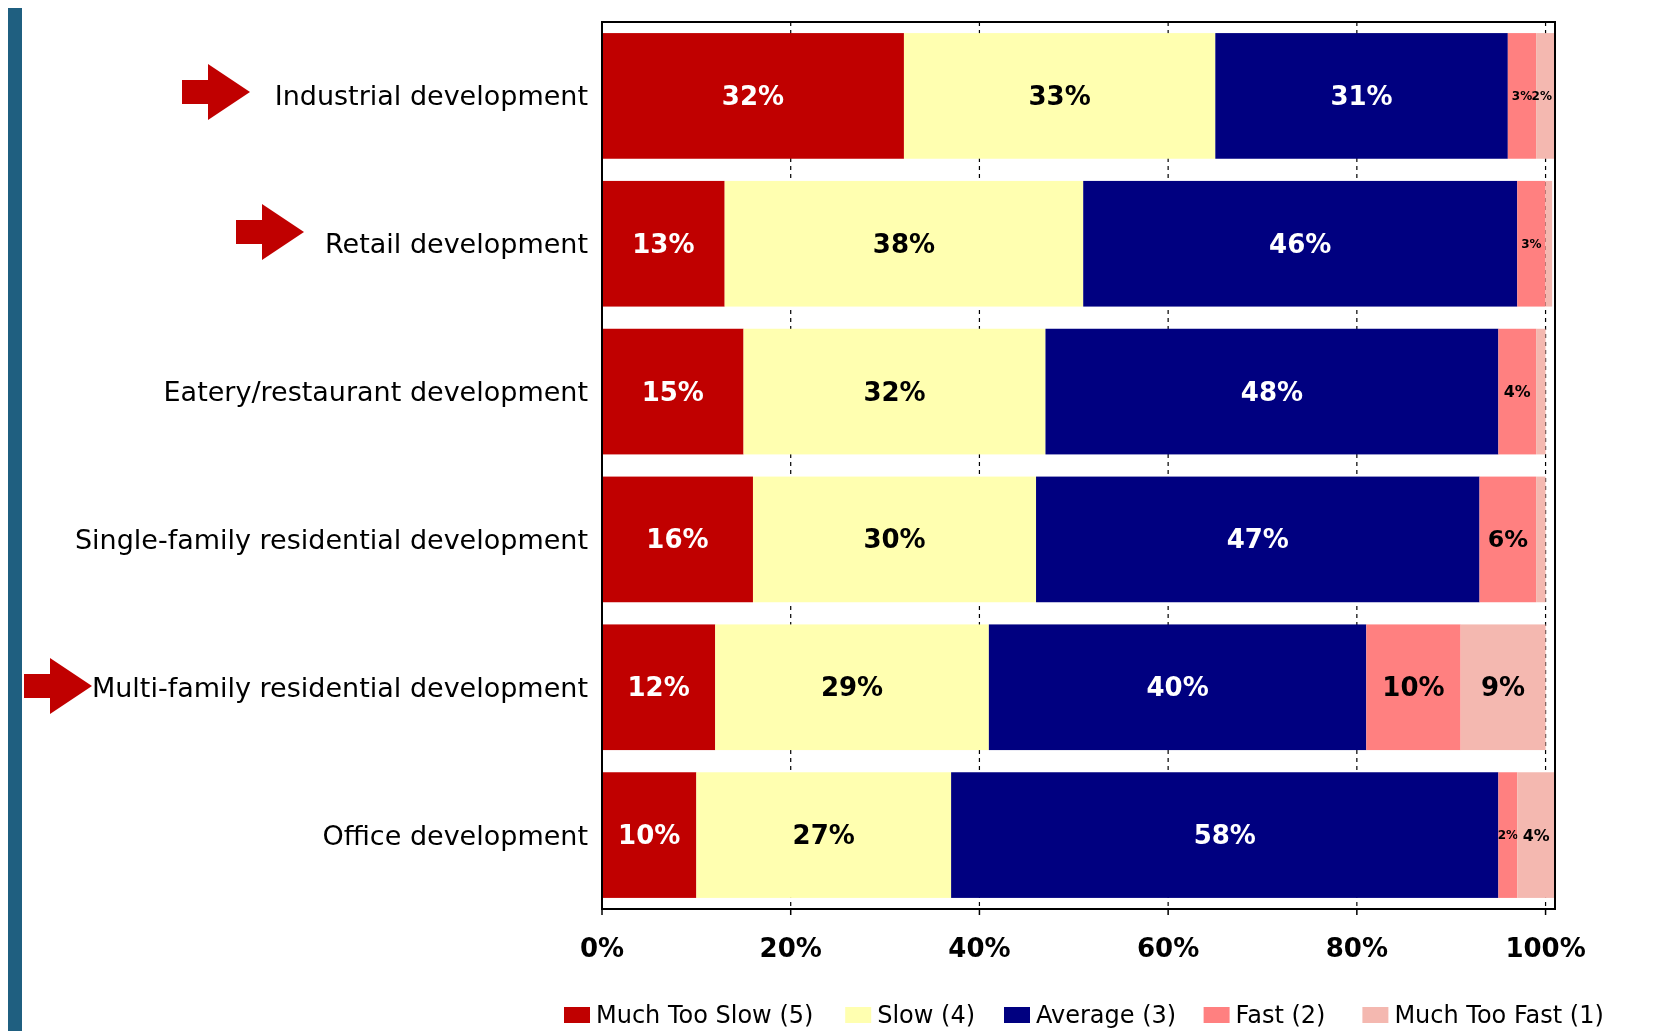  What do you see at coordinates (1280, 1015) in the screenshot?
I see `legend-label: Fast (2)` at bounding box center [1280, 1015].